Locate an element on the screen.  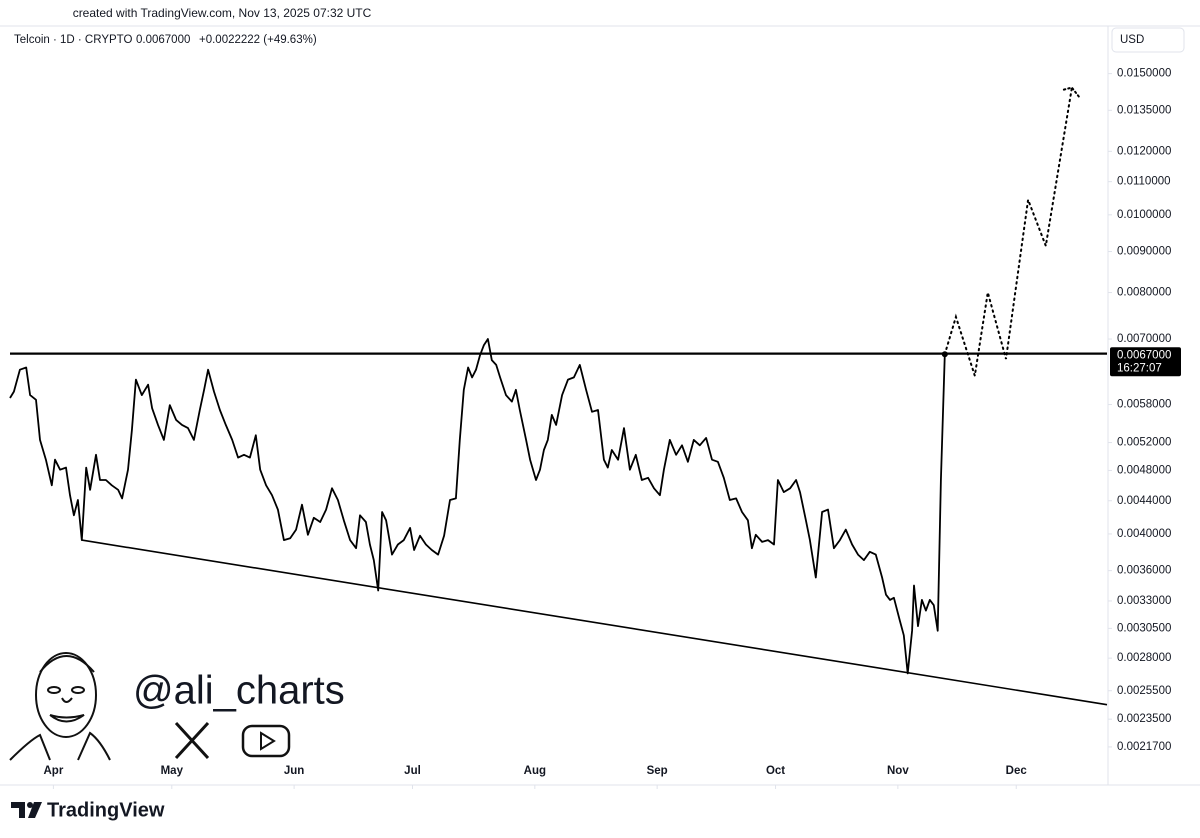
y-tick-label: 0.0040000 is located at coordinates (1144, 534).